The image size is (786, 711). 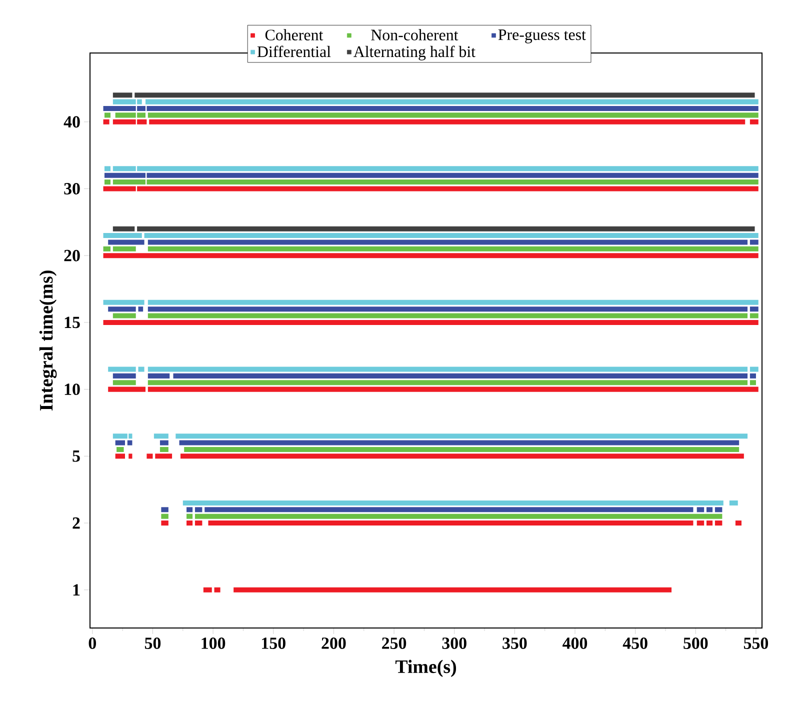 What do you see at coordinates (72, 122) in the screenshot?
I see `y-tick-label: 40` at bounding box center [72, 122].